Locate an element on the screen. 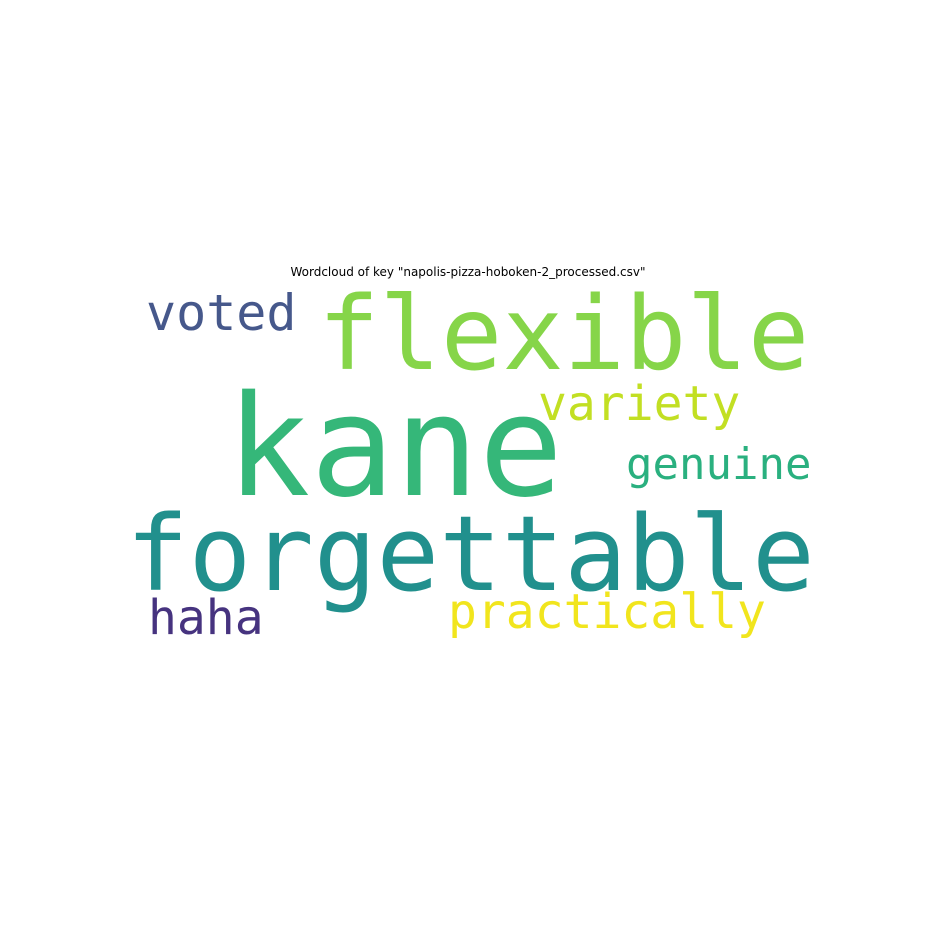  word-variety: variety is located at coordinates (639, 404).